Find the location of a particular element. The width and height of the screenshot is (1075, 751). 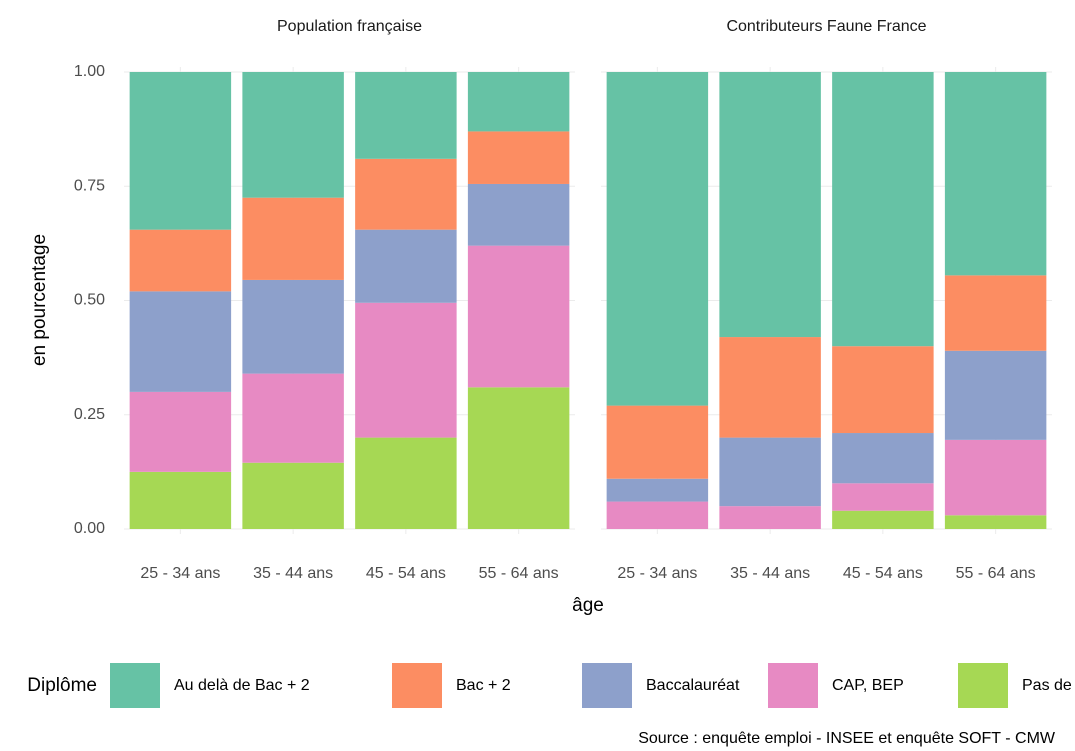

y-tick-label: 0.00 is located at coordinates (89, 528).